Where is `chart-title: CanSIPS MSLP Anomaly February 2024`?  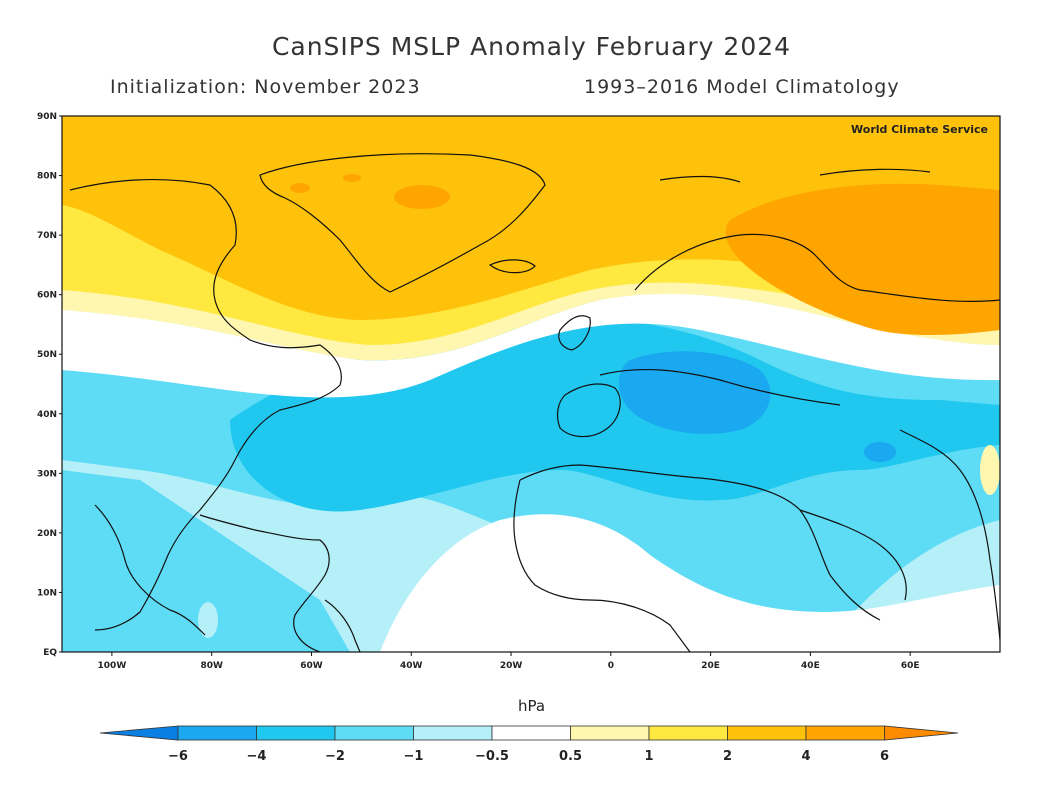 chart-title: CanSIPS MSLP Anomaly February 2024 is located at coordinates (531, 46).